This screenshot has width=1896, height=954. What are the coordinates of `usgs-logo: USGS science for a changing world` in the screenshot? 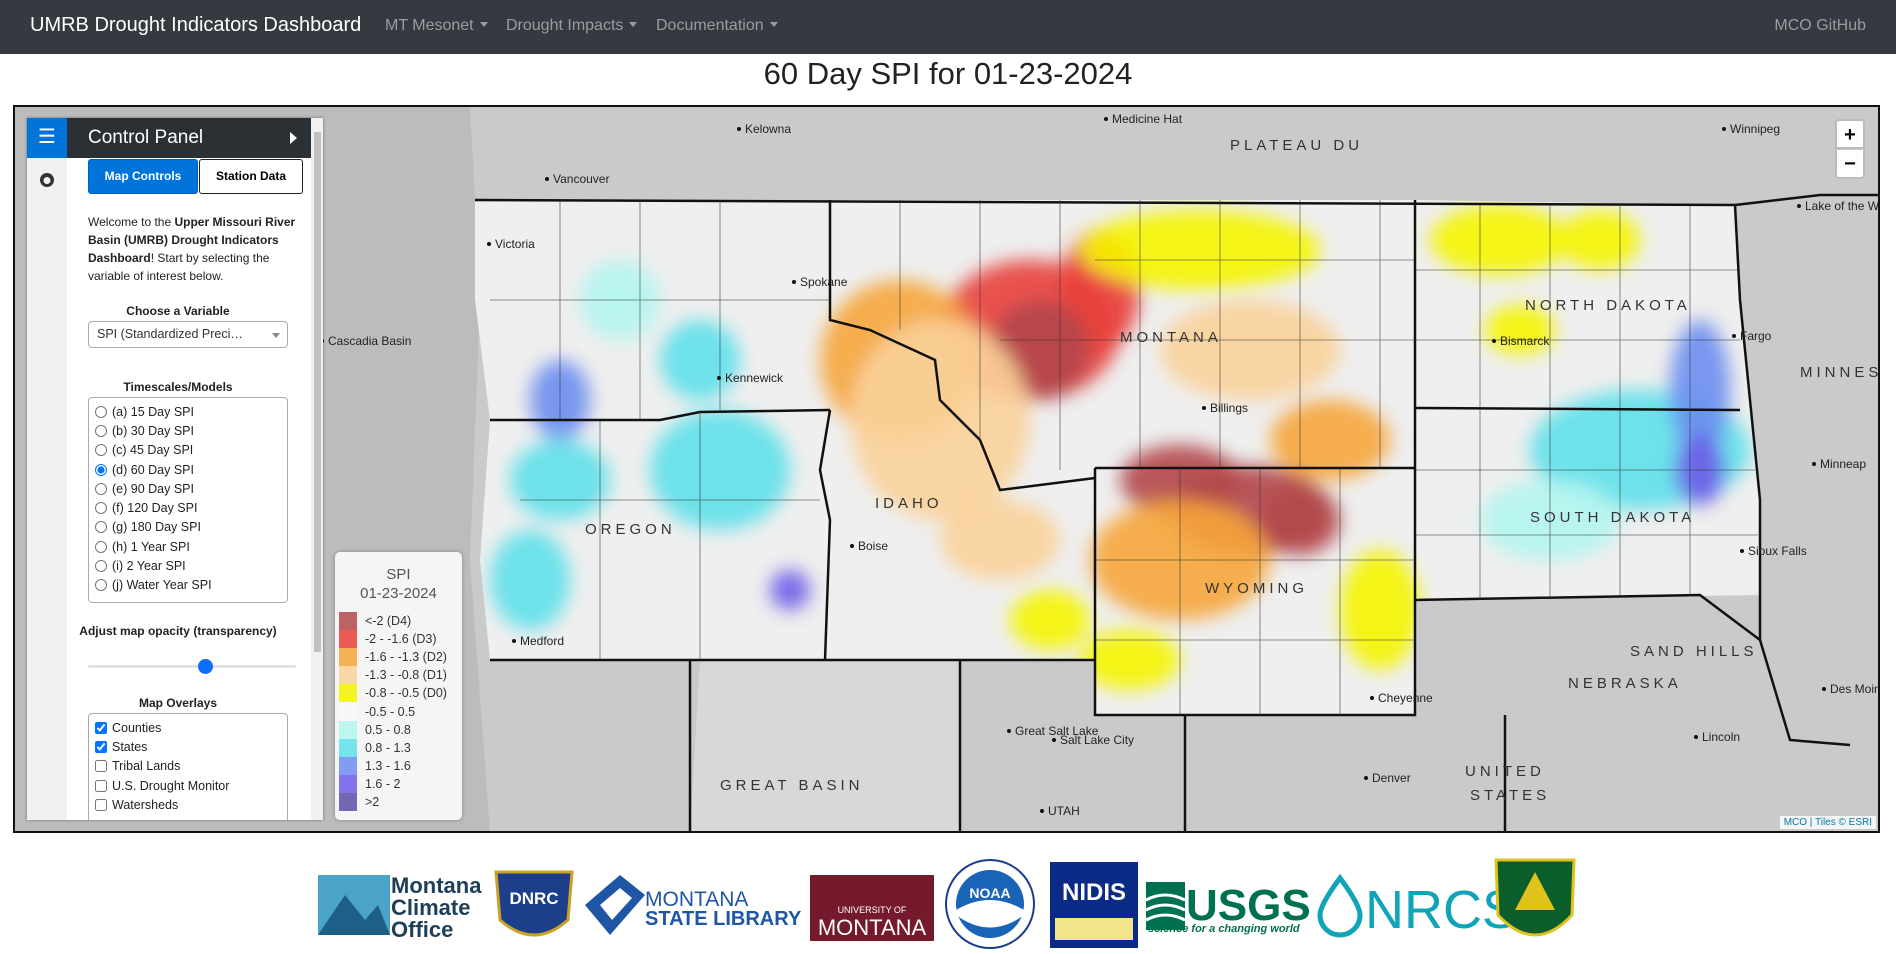 It's located at (1228, 908).